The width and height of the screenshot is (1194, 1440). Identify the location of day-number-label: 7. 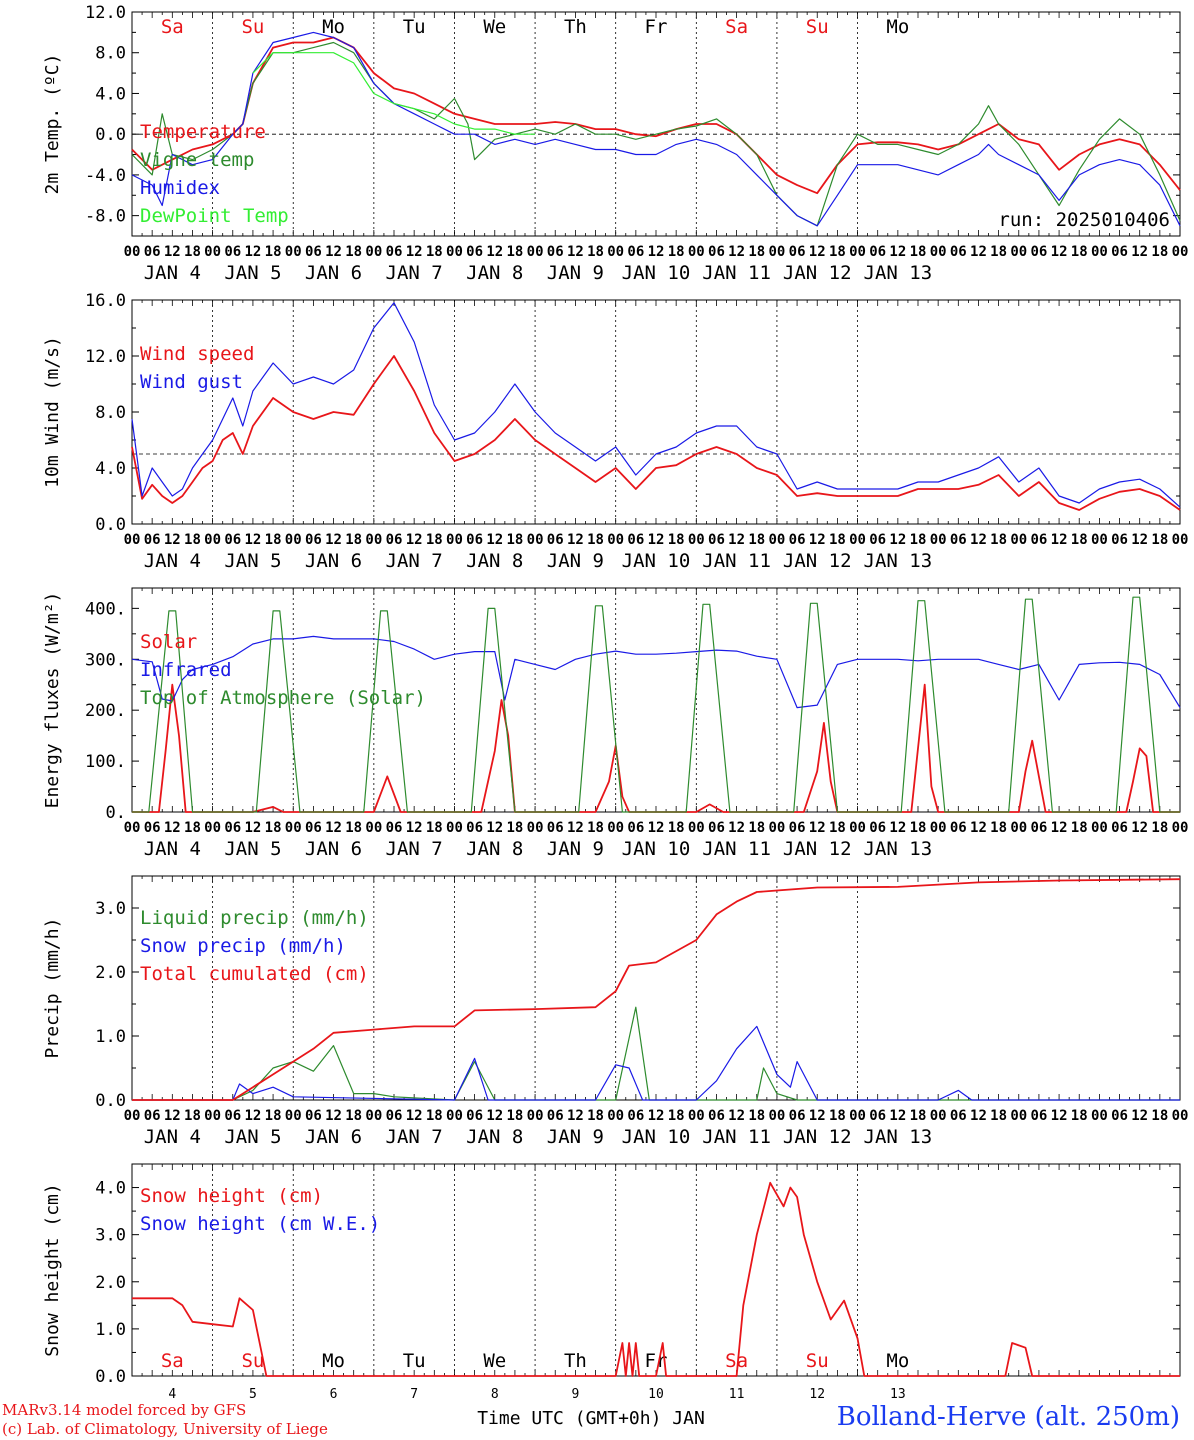
(414, 1394).